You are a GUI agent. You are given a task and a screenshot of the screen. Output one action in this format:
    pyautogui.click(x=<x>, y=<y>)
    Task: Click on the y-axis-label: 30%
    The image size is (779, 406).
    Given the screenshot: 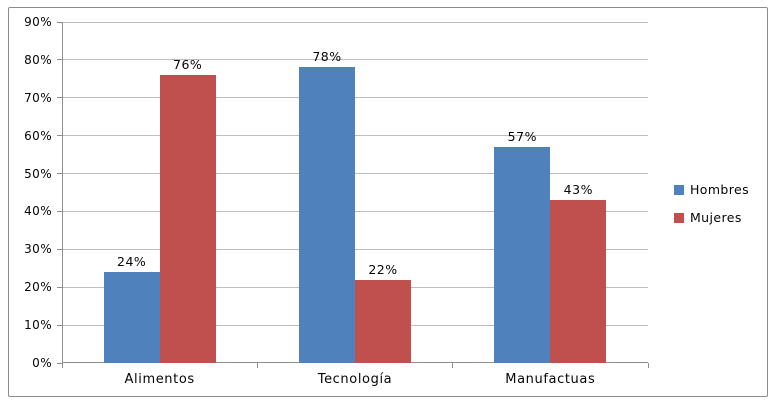 What is the action you would take?
    pyautogui.click(x=38, y=249)
    